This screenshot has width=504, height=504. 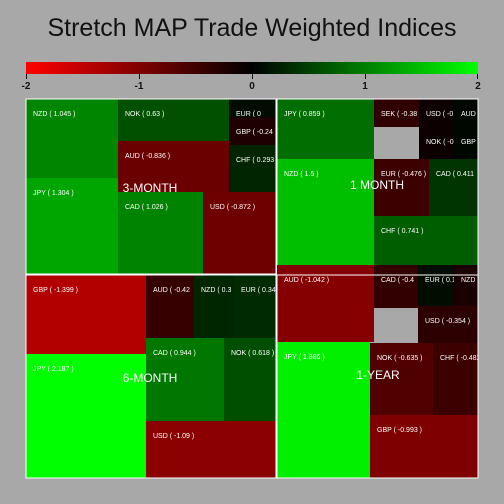 I want to click on treemap-group-label: 1 MONTH, so click(x=377, y=185).